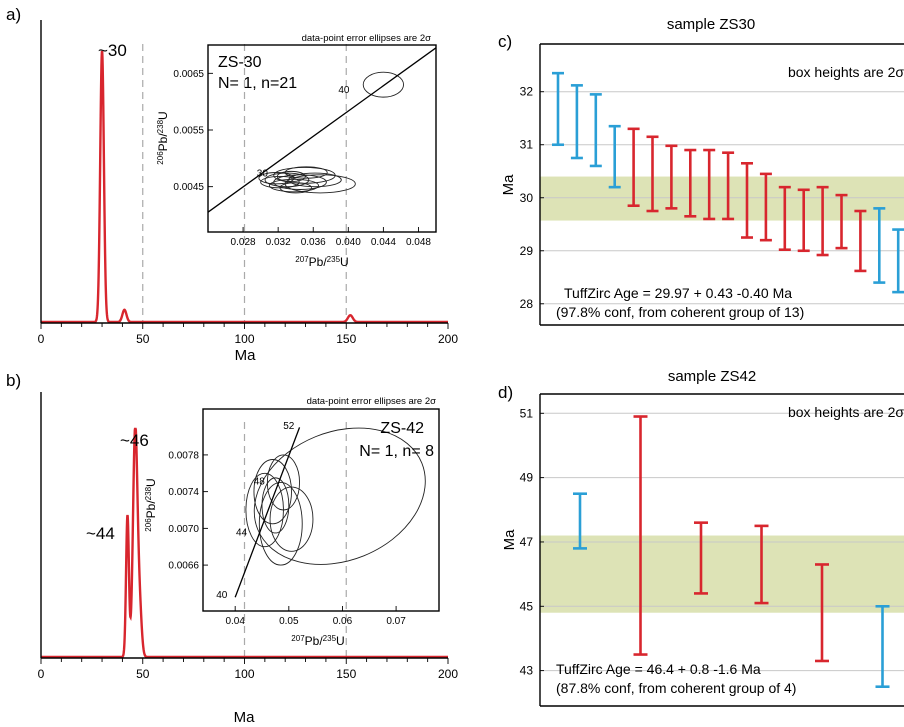 Image resolution: width=904 pixels, height=727 pixels. Describe the element at coordinates (527, 251) in the screenshot. I see `c-y-tick-label: 29` at that location.